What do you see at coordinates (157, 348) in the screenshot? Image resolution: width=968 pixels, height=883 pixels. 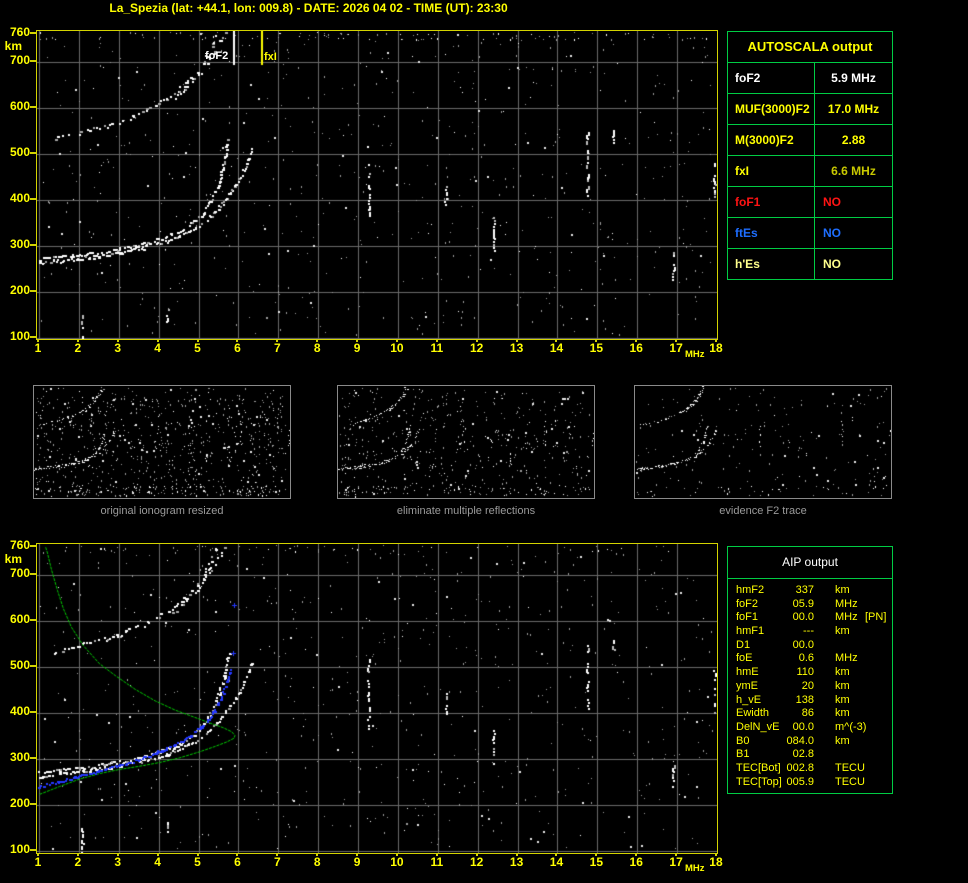 I see `x-tick-label: 4` at bounding box center [157, 348].